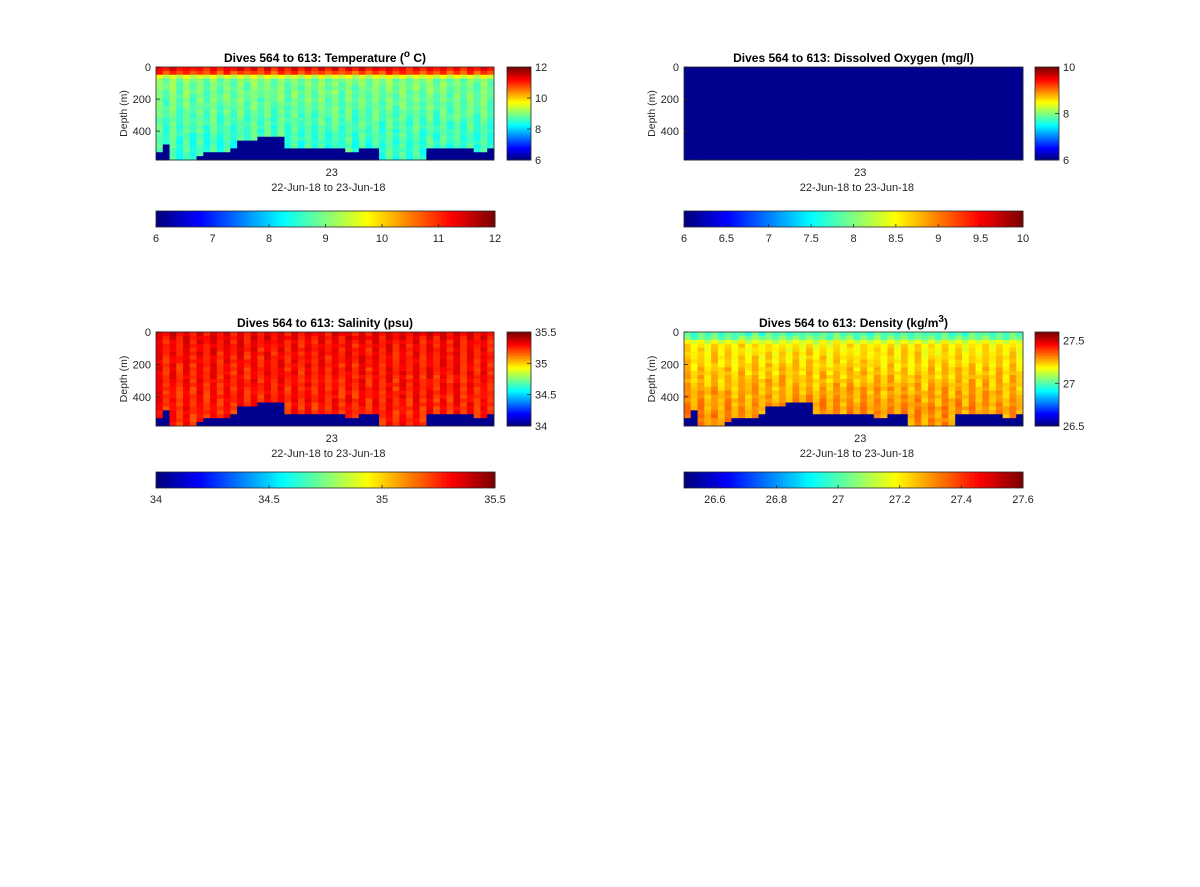  What do you see at coordinates (382, 500) in the screenshot?
I see `colorbar-tick-label: 35` at bounding box center [382, 500].